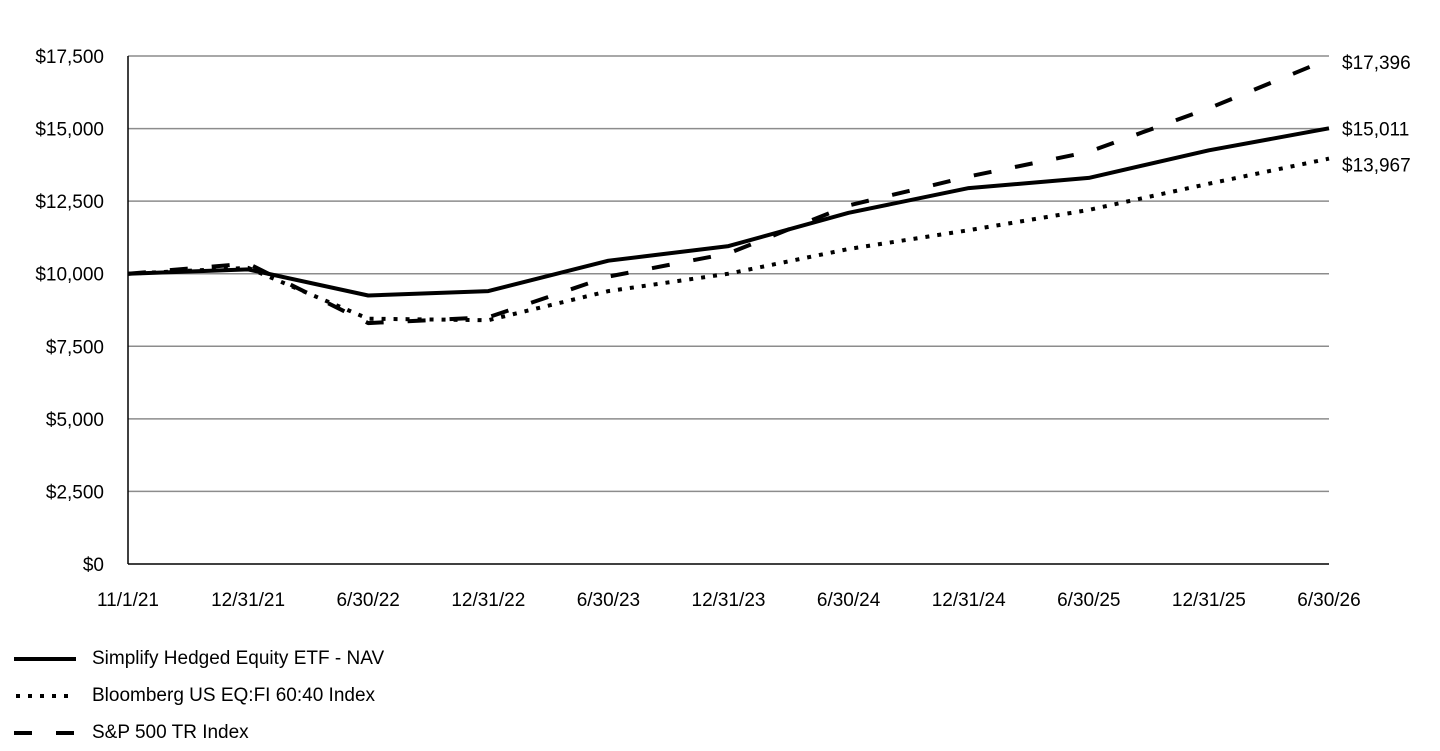 This screenshot has width=1440, height=751. Describe the element at coordinates (1209, 600) in the screenshot. I see `x-tick-label: 12/31/25` at that location.